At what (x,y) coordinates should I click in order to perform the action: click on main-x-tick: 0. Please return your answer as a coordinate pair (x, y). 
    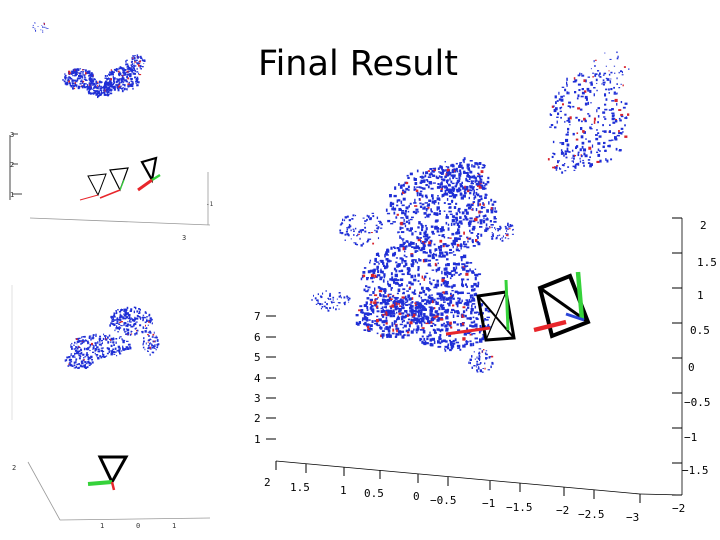
    Looking at the image, I should click on (416, 496).